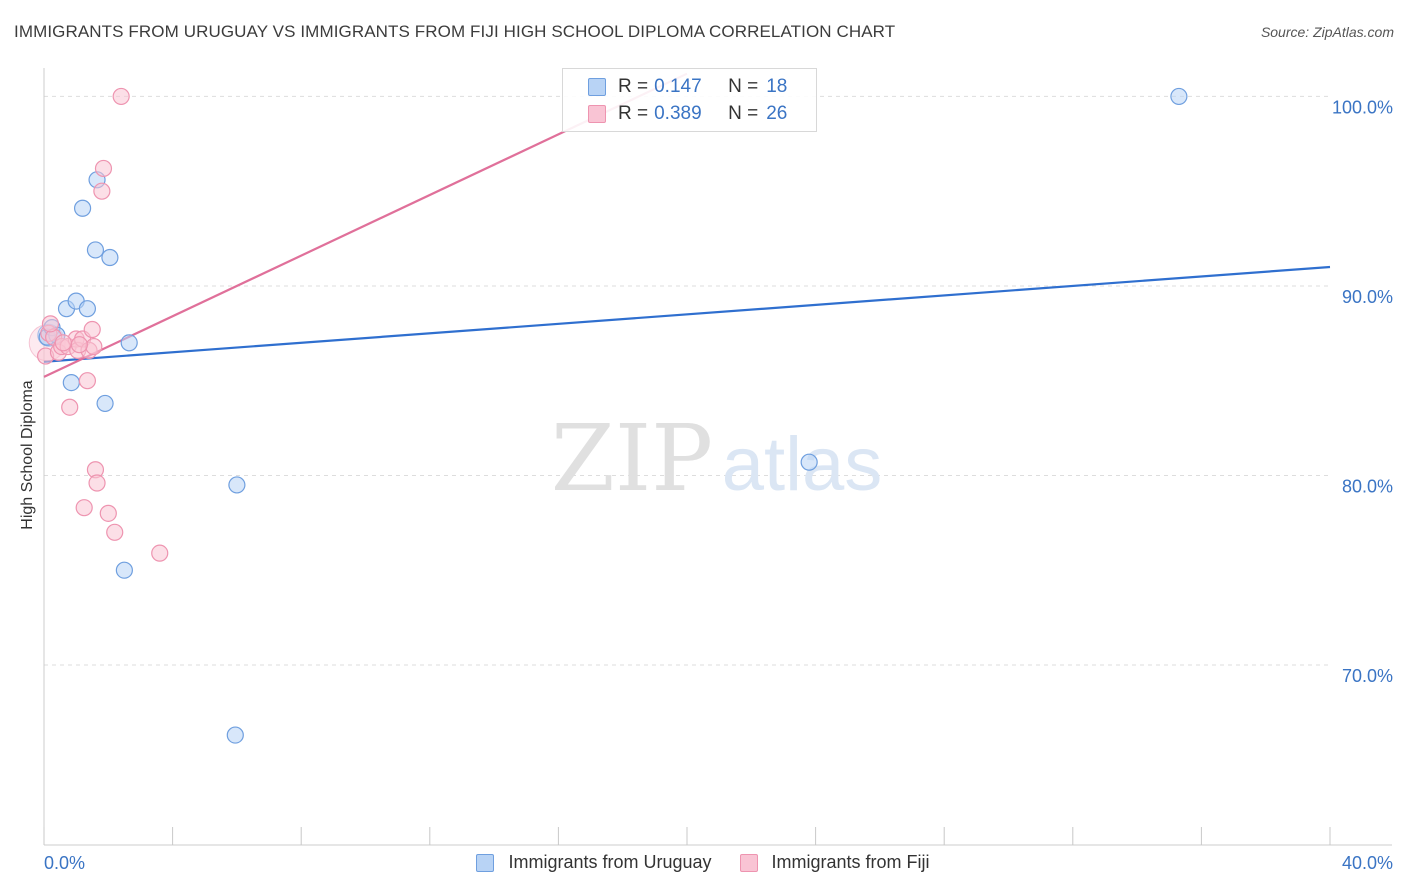 Image resolution: width=1406 pixels, height=892 pixels. I want to click on legend-n-value: 18, so click(777, 86).